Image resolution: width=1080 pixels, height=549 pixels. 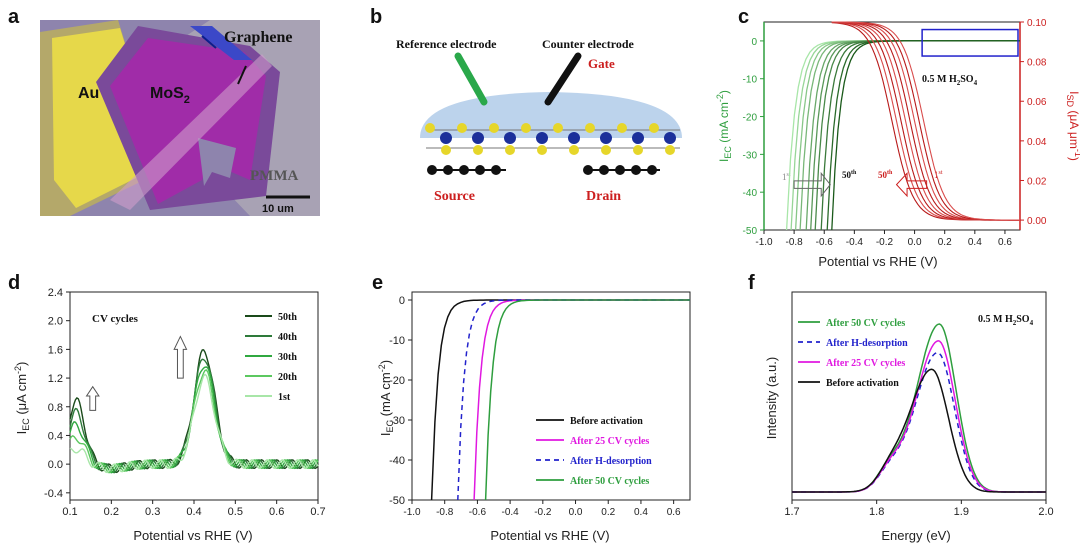 What do you see at coordinates (14, 283) in the screenshot?
I see `panel-d-label: d` at bounding box center [14, 283].